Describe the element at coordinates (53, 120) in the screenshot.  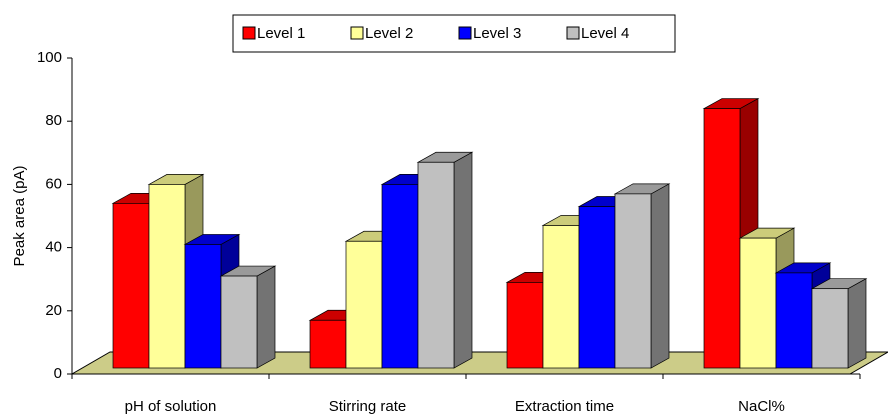
I see `y-tick-label: 80` at that location.